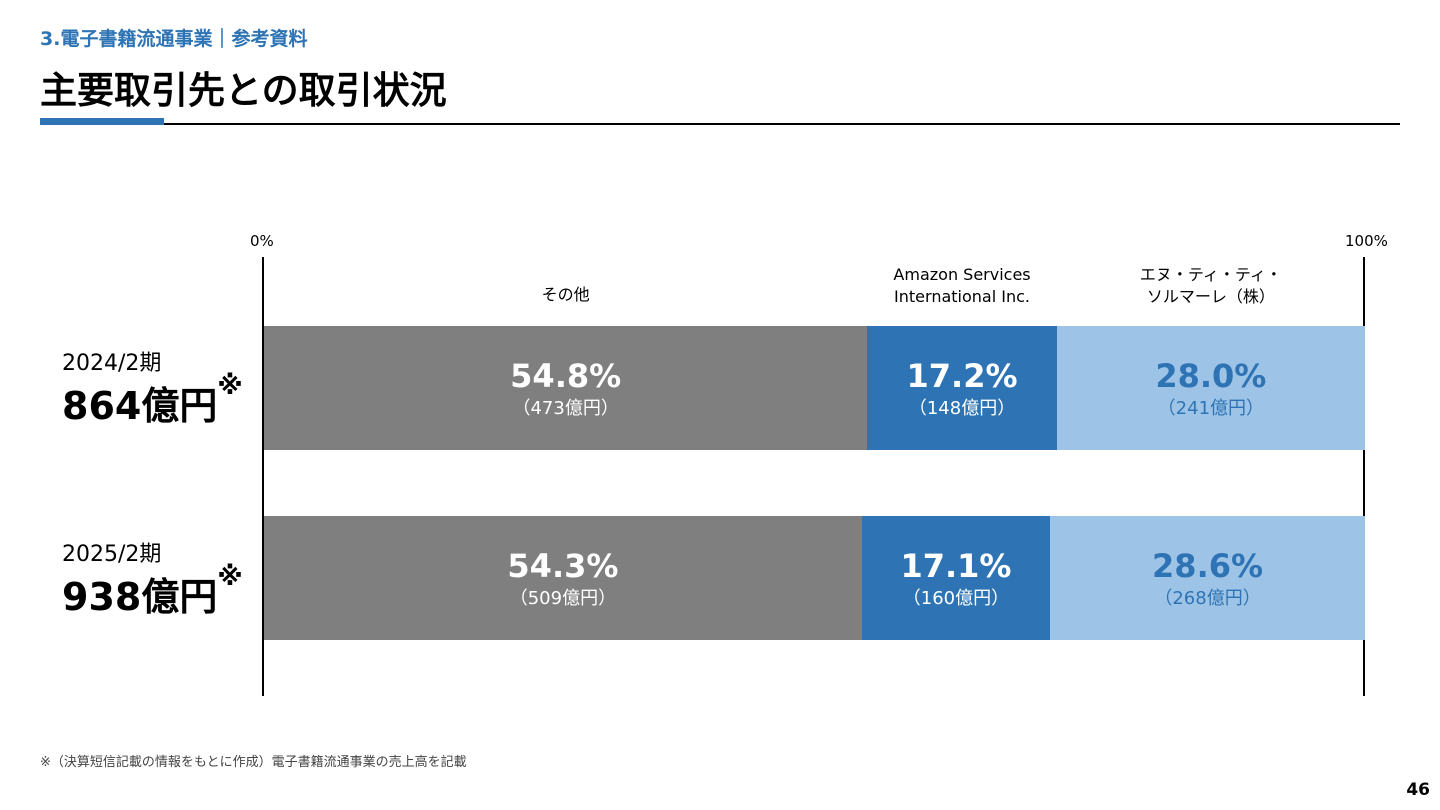  I want to click on segment-amount-label: （241億円）, so click(1211, 408).